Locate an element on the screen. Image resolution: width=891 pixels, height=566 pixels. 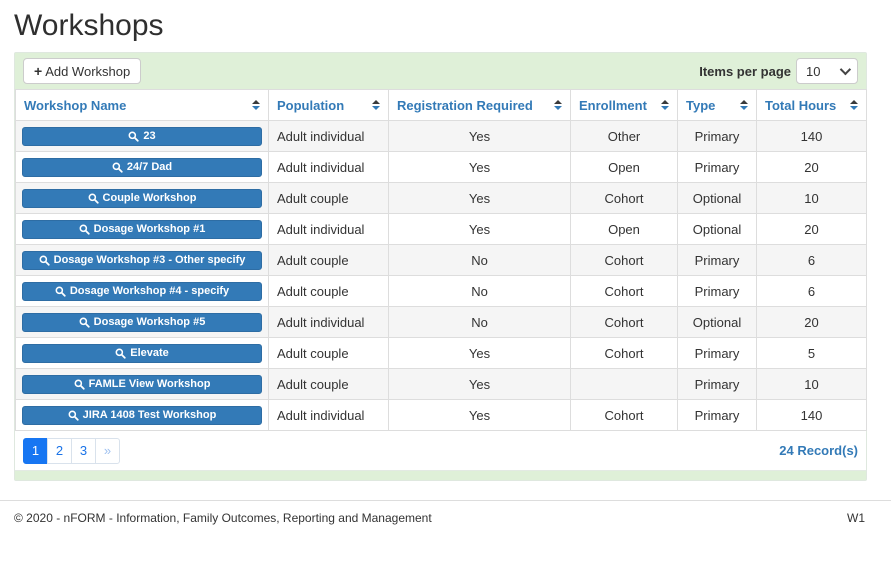
page-button-2: 2 is located at coordinates (59, 450).